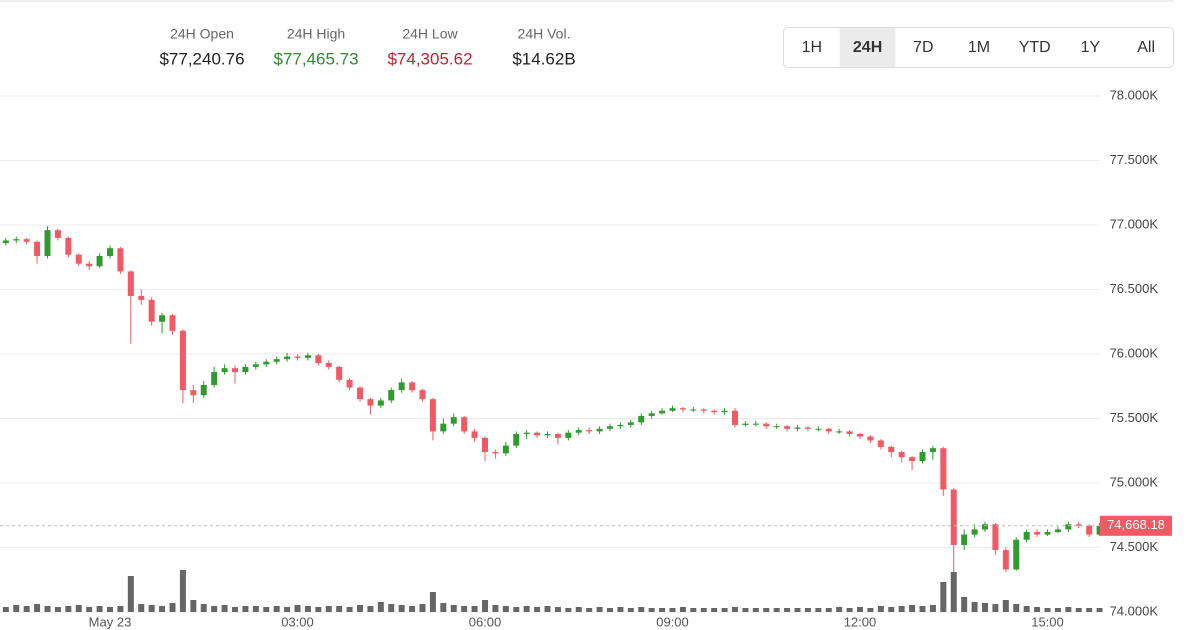  What do you see at coordinates (430, 34) in the screenshot?
I see `stat-label: 24H Low` at bounding box center [430, 34].